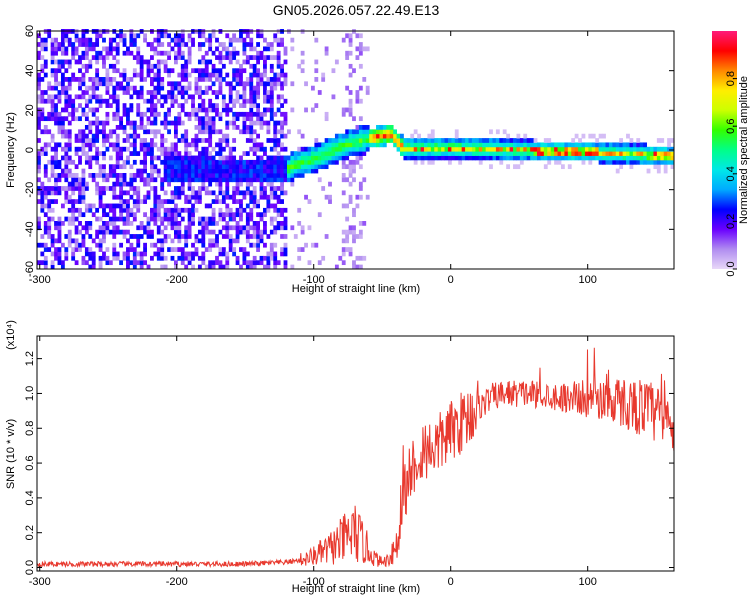 The width and height of the screenshot is (750, 600). I want to click on spectrogram-x-tick-label: -200, so click(177, 280).